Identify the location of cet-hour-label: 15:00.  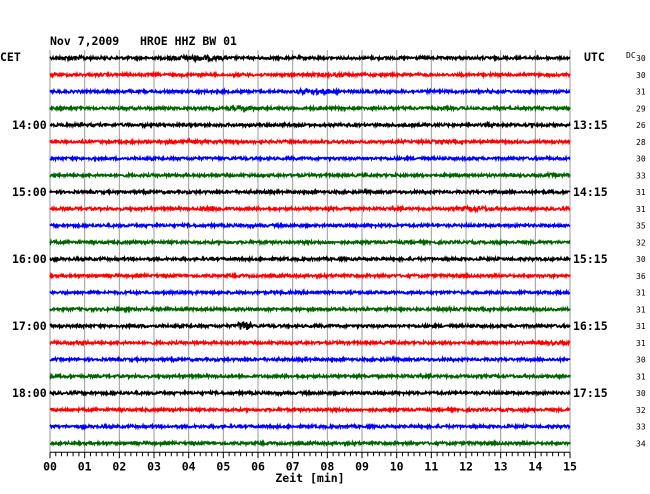
(29, 192).